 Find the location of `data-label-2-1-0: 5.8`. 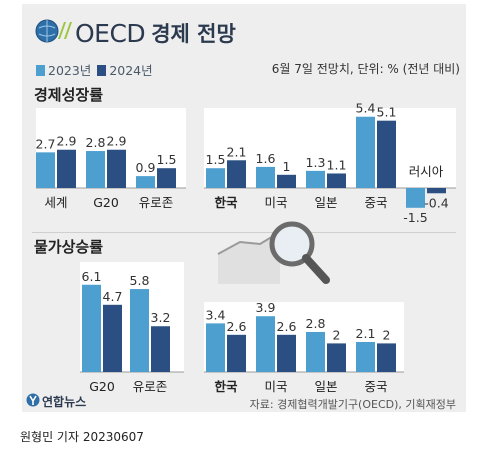

data-label-2-1-0: 5.8 is located at coordinates (140, 280).